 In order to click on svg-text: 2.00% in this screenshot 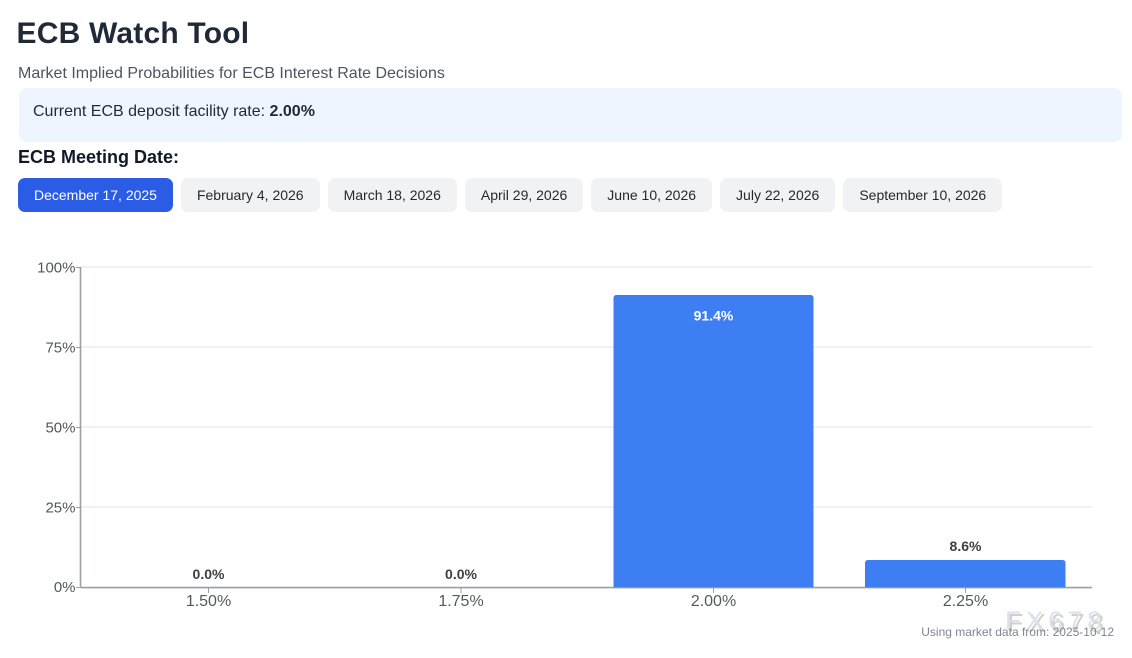, I will do `click(713, 601)`.